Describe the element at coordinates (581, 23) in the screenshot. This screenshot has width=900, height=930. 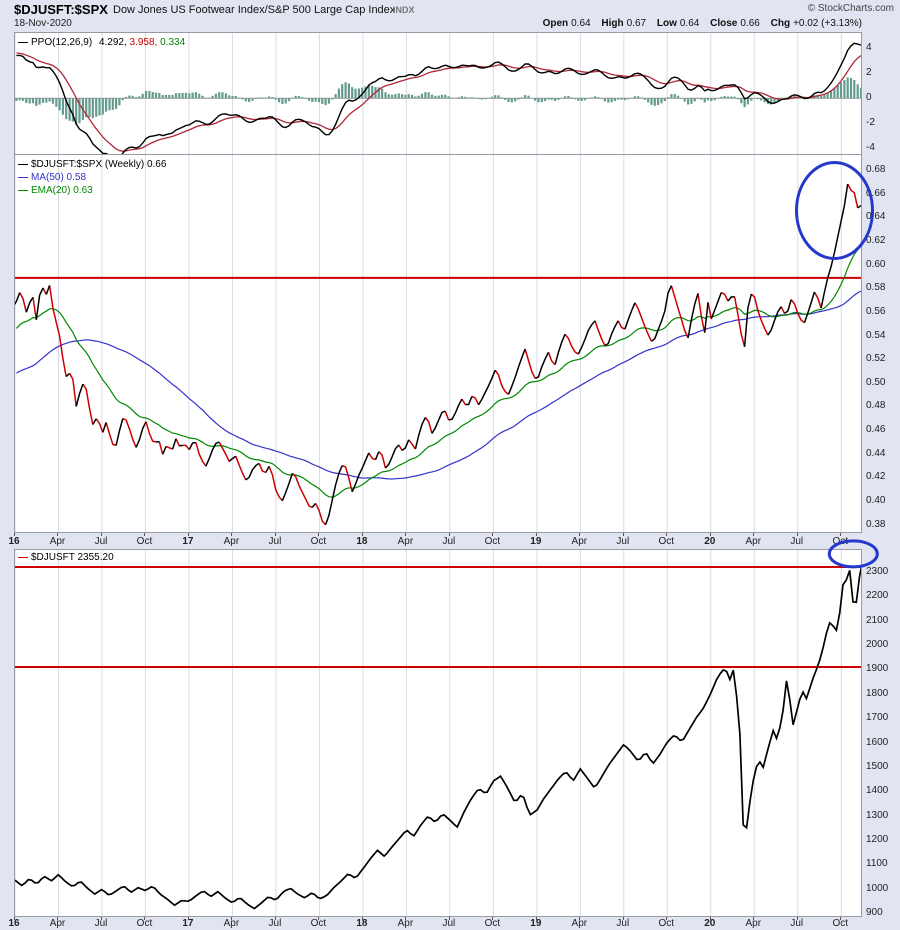
I see `open-value: 0.64` at that location.